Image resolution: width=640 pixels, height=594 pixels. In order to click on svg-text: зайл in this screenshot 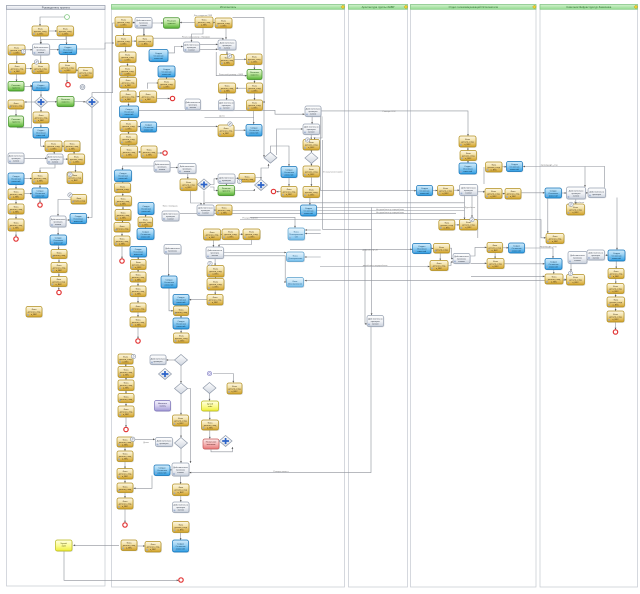, I will do `click(210, 406)`.